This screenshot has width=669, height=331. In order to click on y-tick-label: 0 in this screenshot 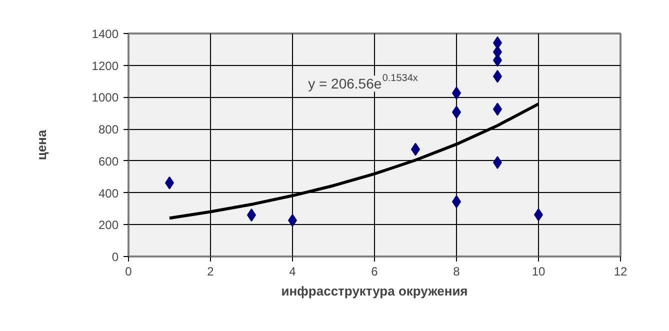, I will do `click(115, 257)`.